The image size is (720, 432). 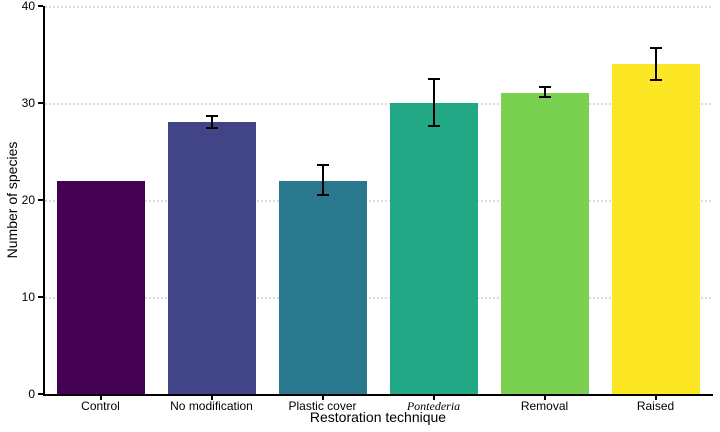 What do you see at coordinates (100, 406) in the screenshot?
I see `x-axis-tick-label: Control` at bounding box center [100, 406].